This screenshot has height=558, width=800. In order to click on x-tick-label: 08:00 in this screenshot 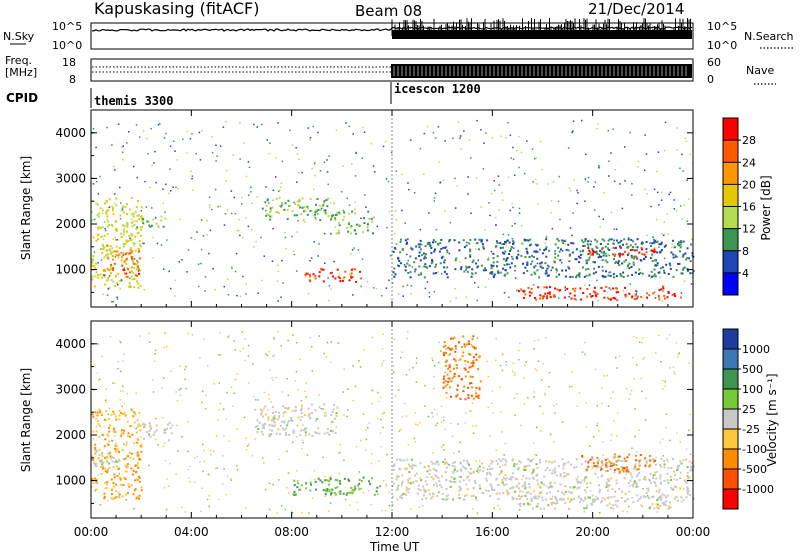, I will do `click(291, 532)`.